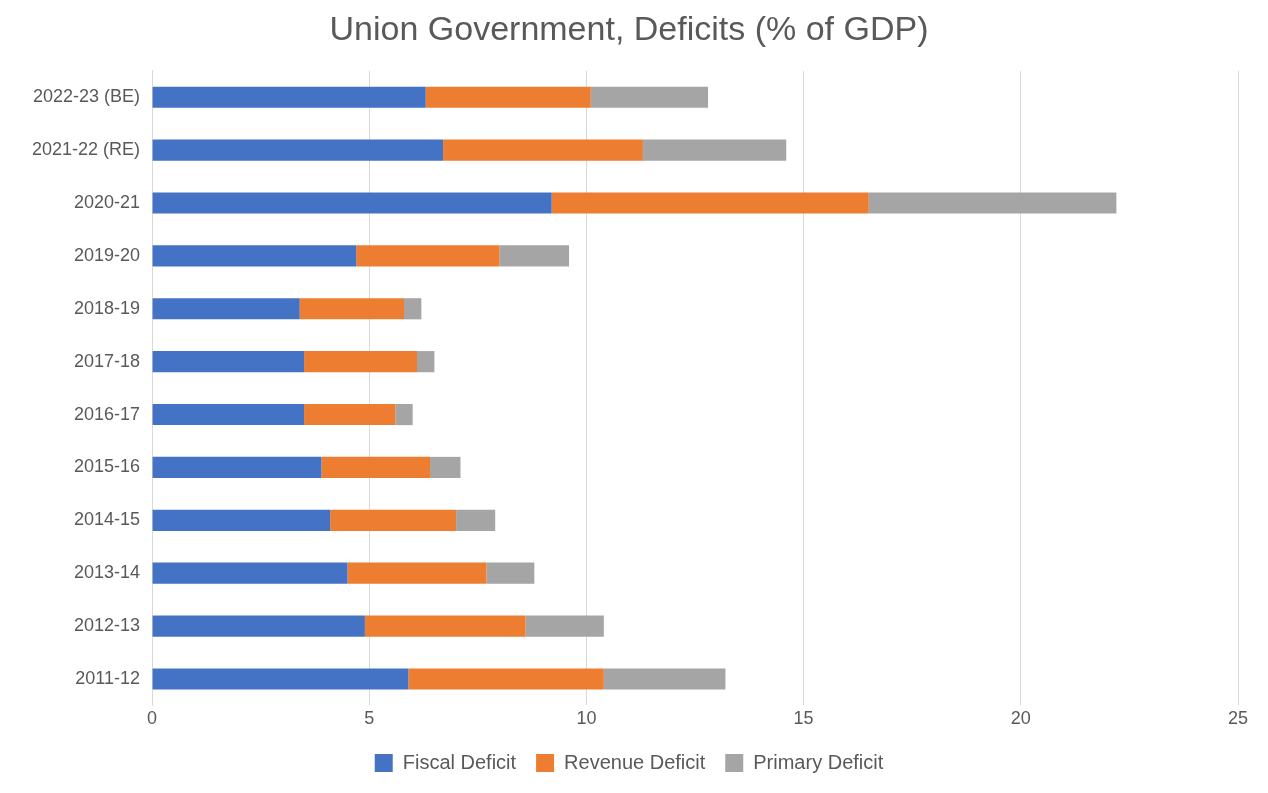 The width and height of the screenshot is (1268, 793). What do you see at coordinates (107, 413) in the screenshot?
I see `y-tick-label: 2016-17` at bounding box center [107, 413].